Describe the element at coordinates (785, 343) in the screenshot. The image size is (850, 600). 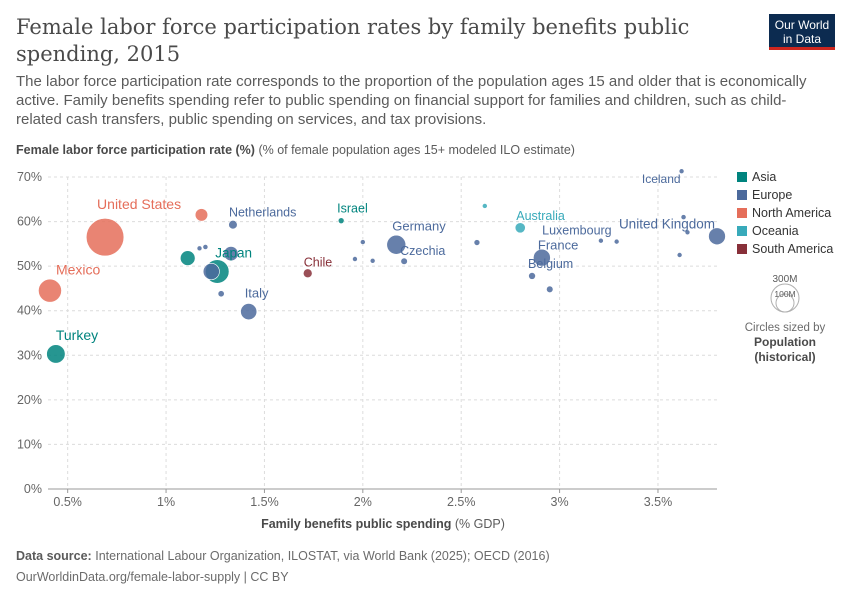
I see `size-legend-note: Circles sized by Population (historical)` at that location.